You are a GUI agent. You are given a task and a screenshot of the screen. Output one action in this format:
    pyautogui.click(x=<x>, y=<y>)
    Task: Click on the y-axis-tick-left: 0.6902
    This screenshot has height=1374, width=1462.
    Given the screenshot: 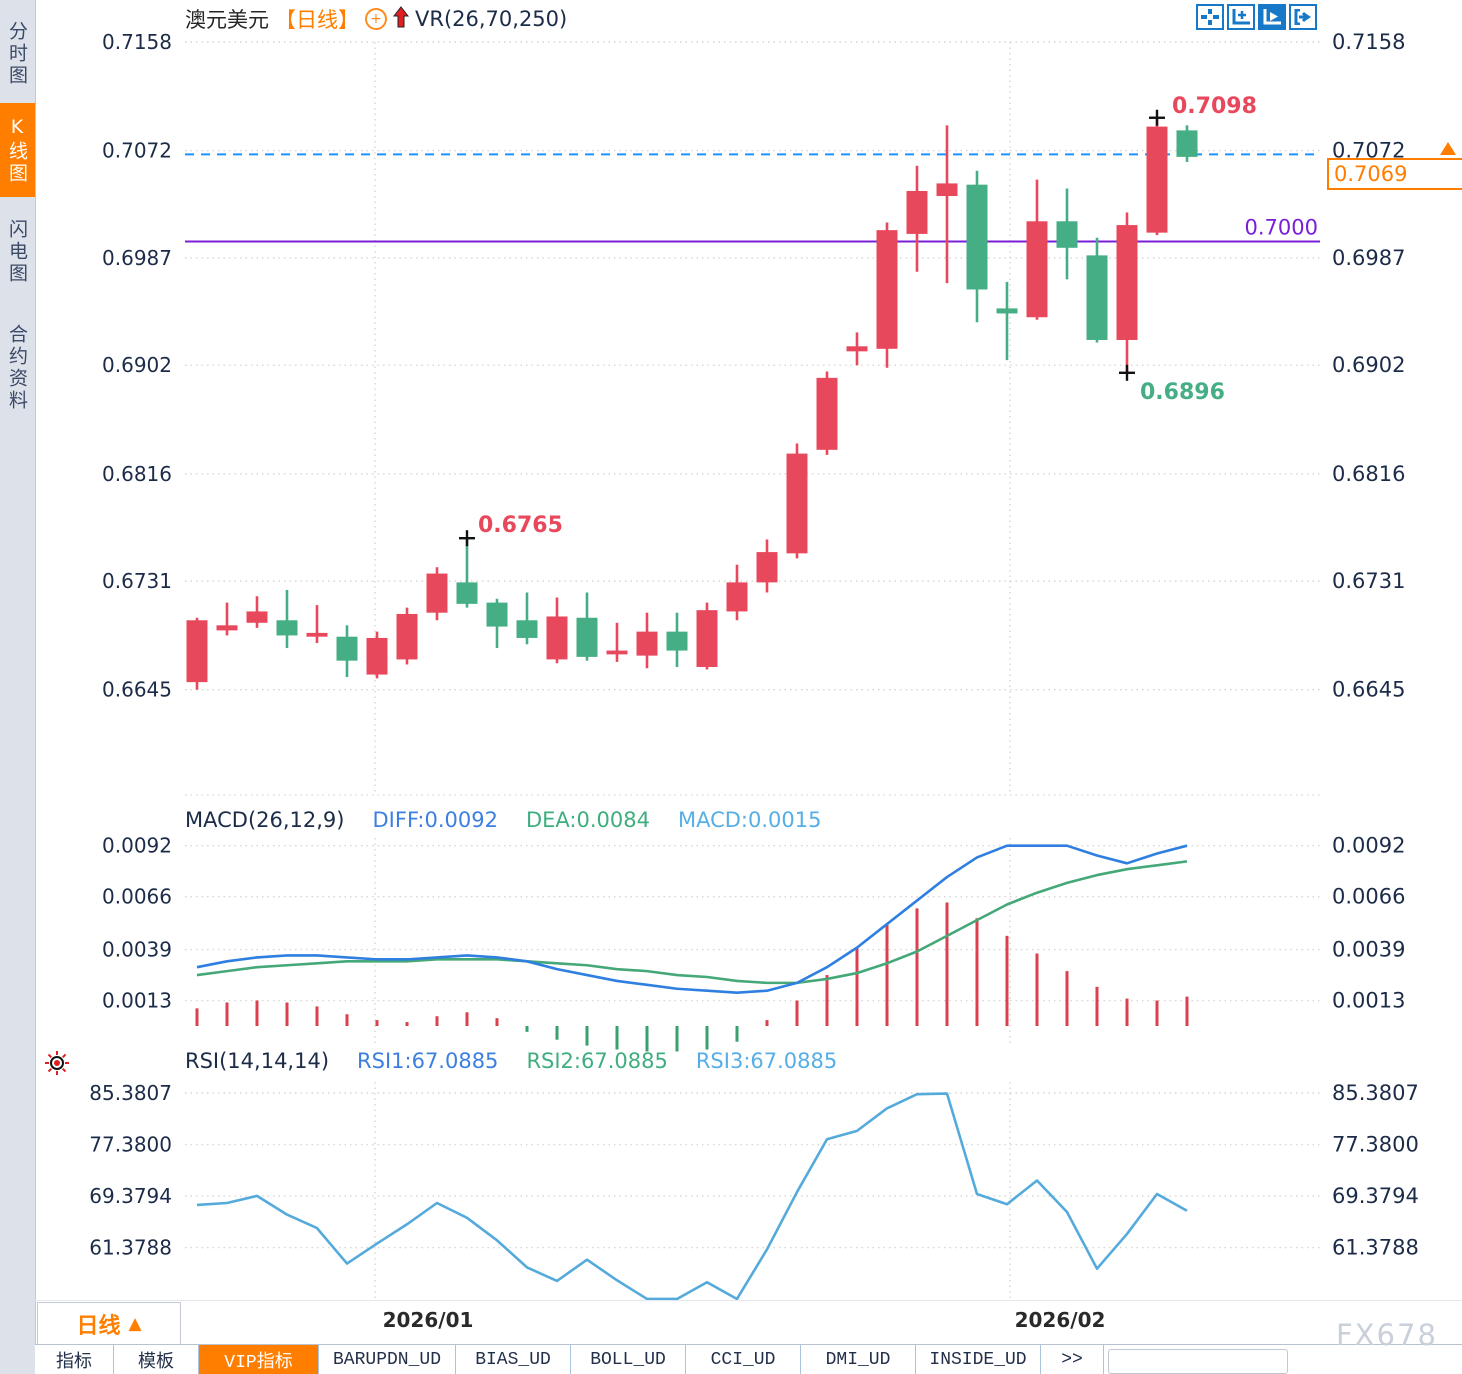 What is the action you would take?
    pyautogui.click(x=137, y=365)
    